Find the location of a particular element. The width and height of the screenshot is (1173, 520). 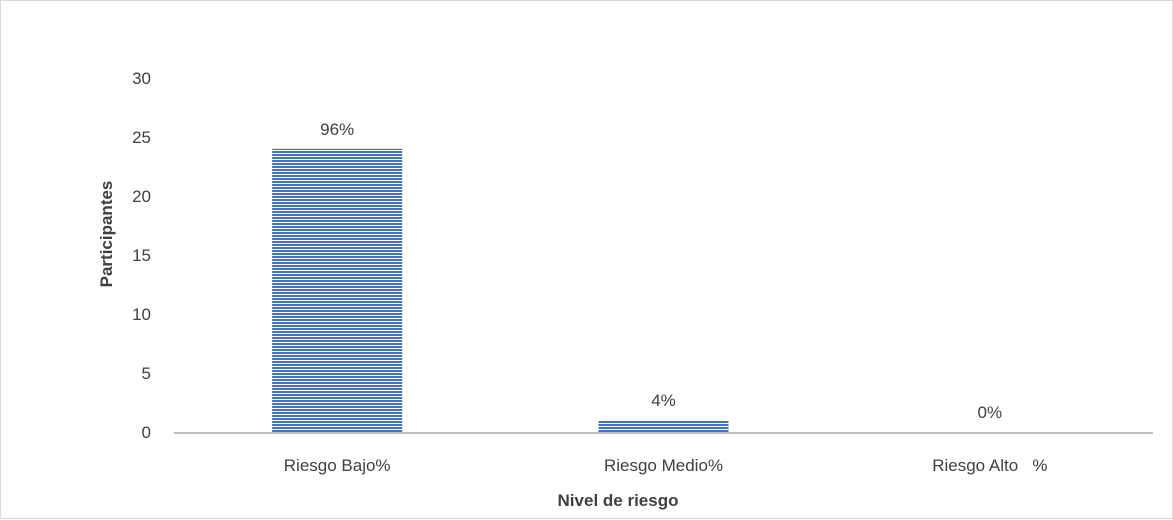

data-label: 96% is located at coordinates (337, 129).